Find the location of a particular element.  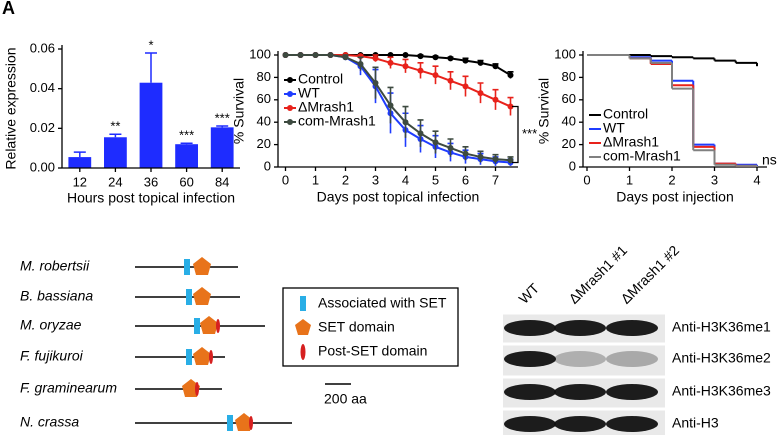

x-axis-label: Days post injection is located at coordinates (675, 197).